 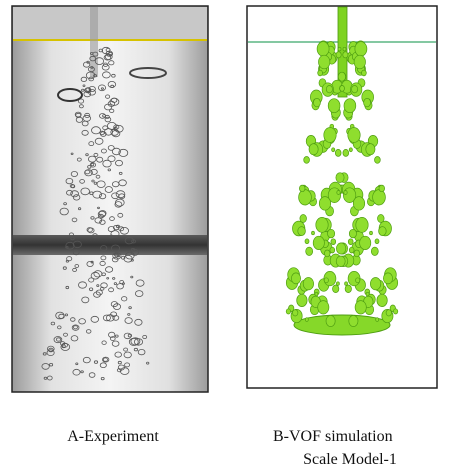 I want to click on dark-band, so click(x=110, y=245).